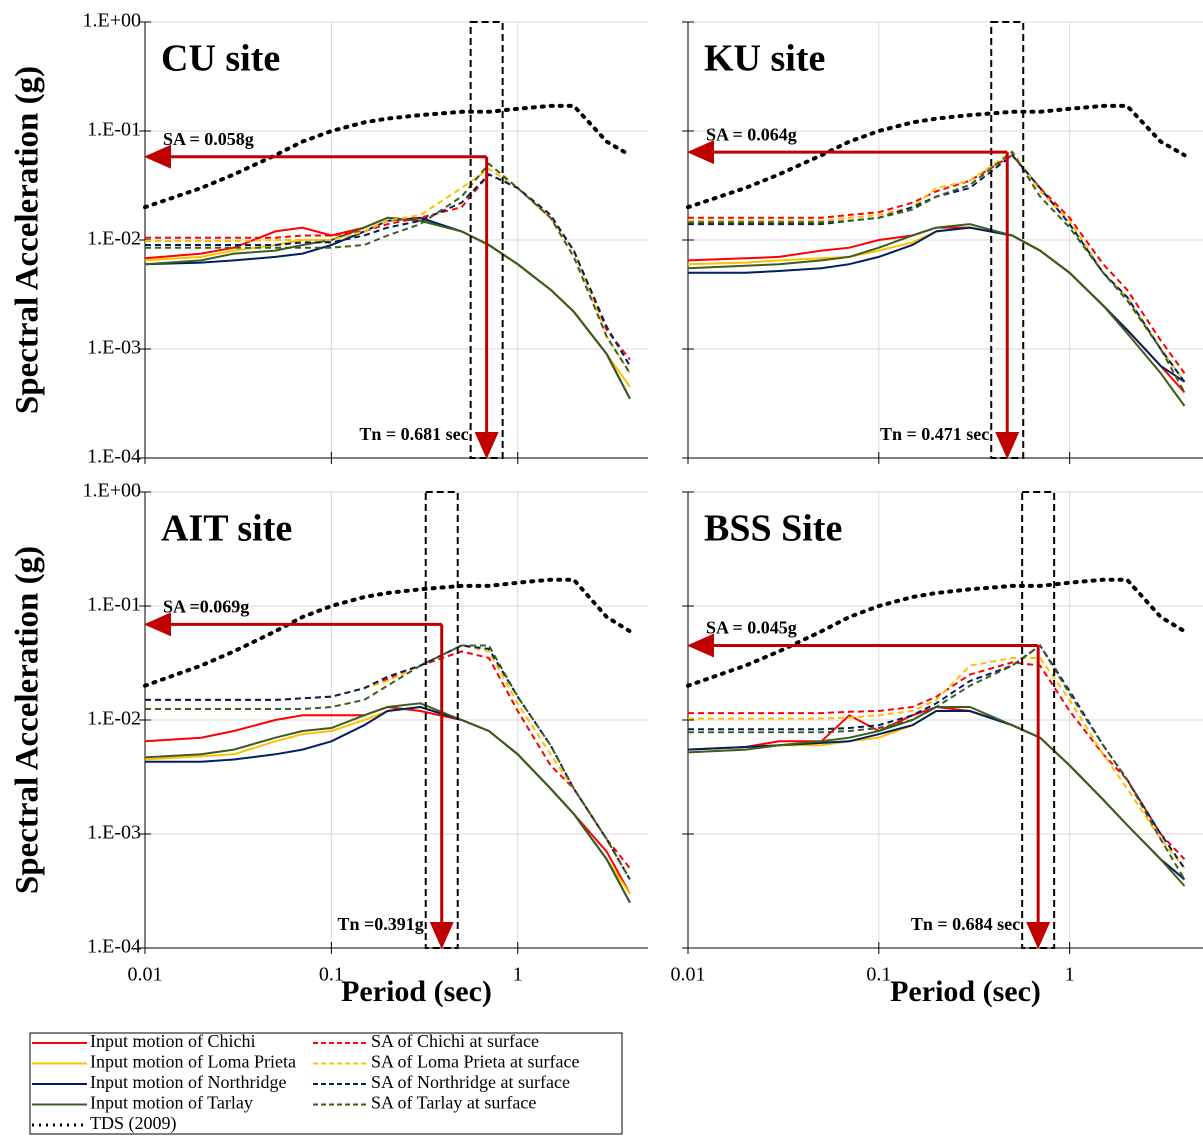  What do you see at coordinates (206, 606) in the screenshot?
I see `sa-label: SA =0.069g` at bounding box center [206, 606].